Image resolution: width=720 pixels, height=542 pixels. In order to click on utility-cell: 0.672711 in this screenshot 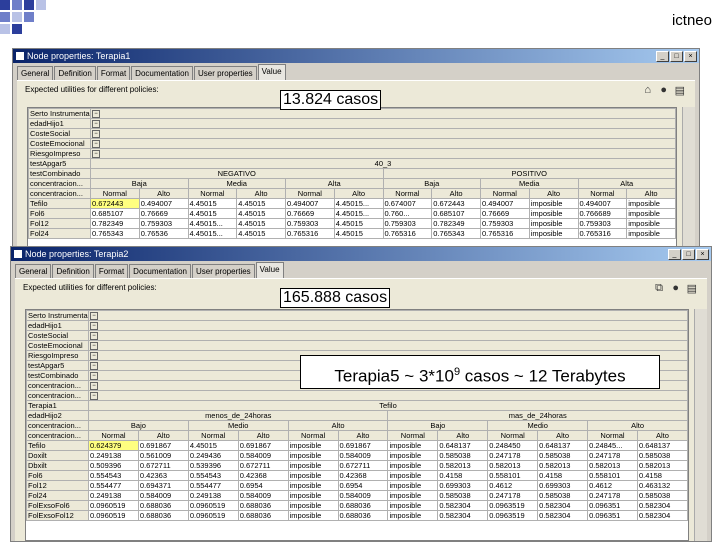, I will do `click(263, 466)`.